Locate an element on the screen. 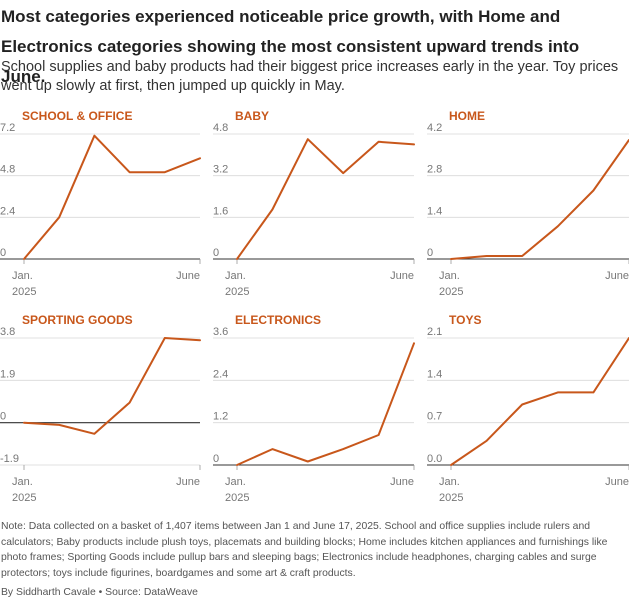 The width and height of the screenshot is (629, 600). toys-y-tick-label: 2.1 is located at coordinates (434, 332).